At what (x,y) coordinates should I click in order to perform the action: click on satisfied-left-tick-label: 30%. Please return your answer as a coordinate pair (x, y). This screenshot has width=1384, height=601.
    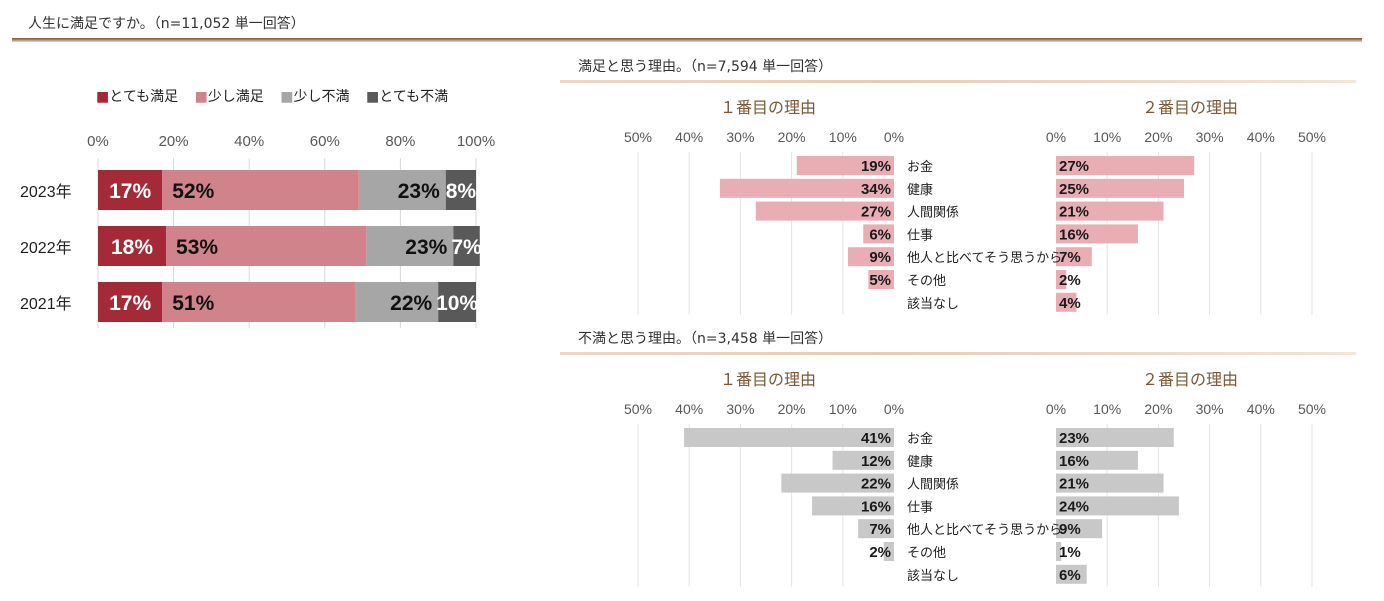
    Looking at the image, I should click on (740, 137).